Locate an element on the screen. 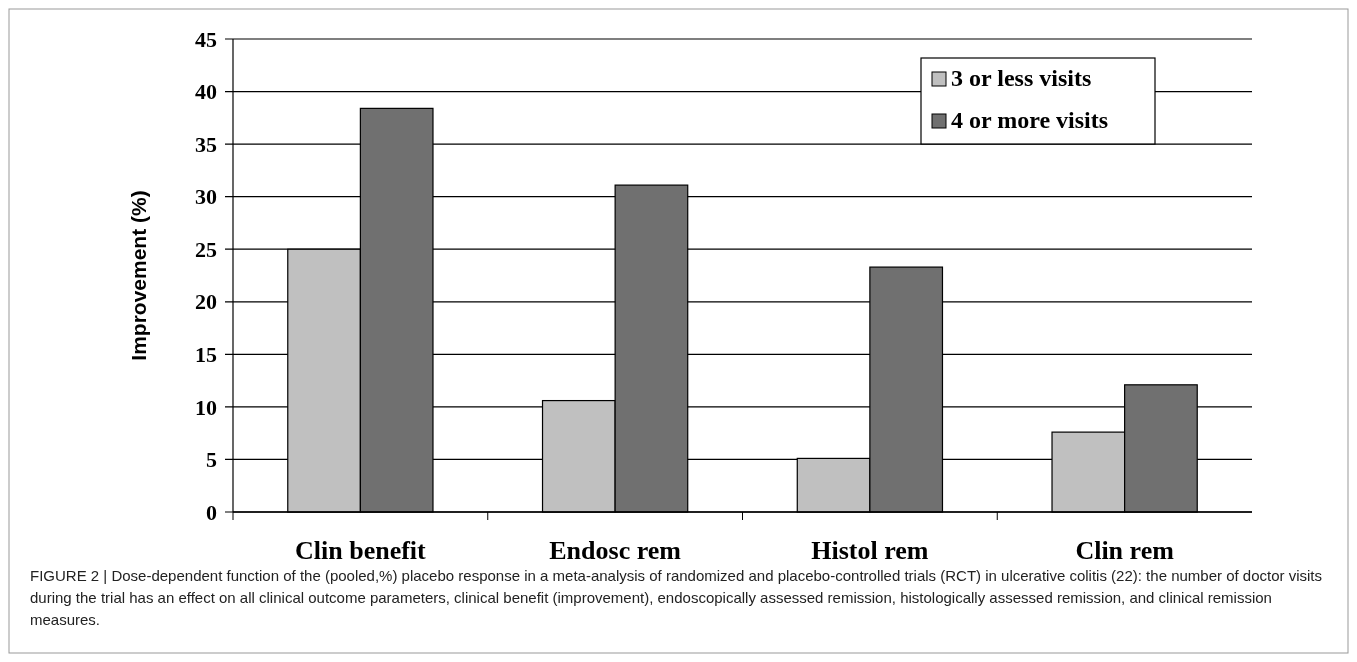  legend-label: 4 or more visits is located at coordinates (1030, 120).